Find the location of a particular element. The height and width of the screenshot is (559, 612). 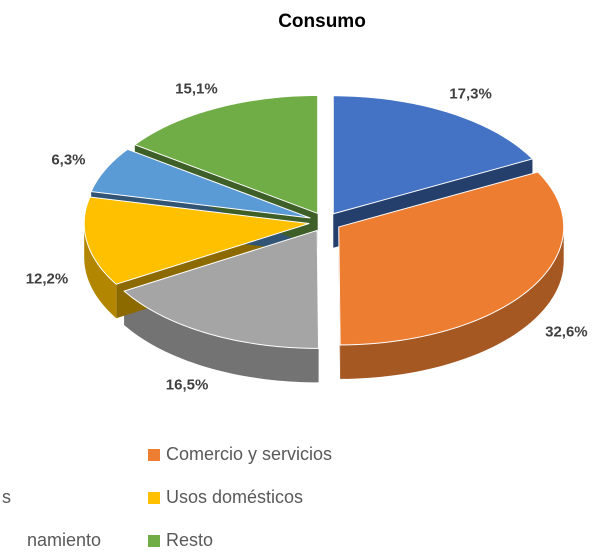

legend-label: s is located at coordinates (6, 497).